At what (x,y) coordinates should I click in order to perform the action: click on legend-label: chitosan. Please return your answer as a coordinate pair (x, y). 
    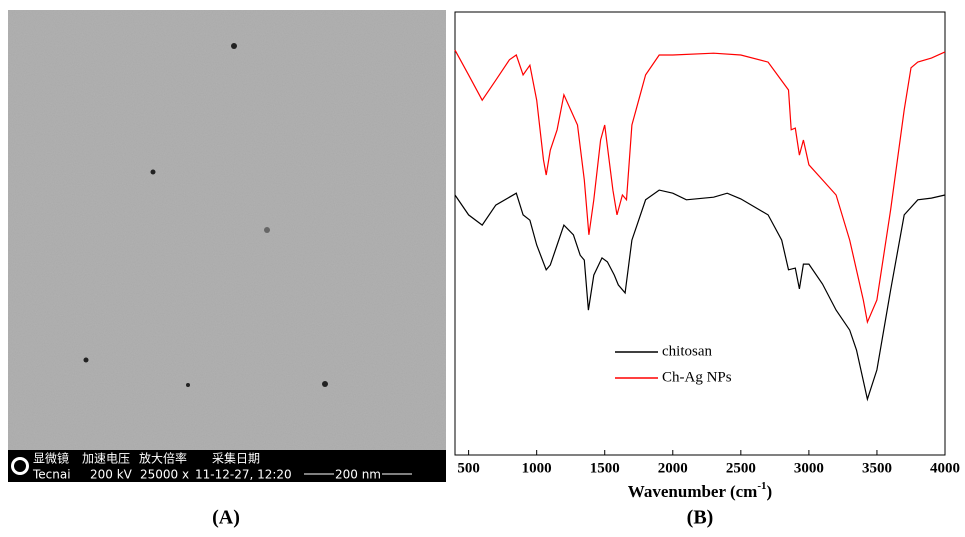
    Looking at the image, I should click on (687, 351).